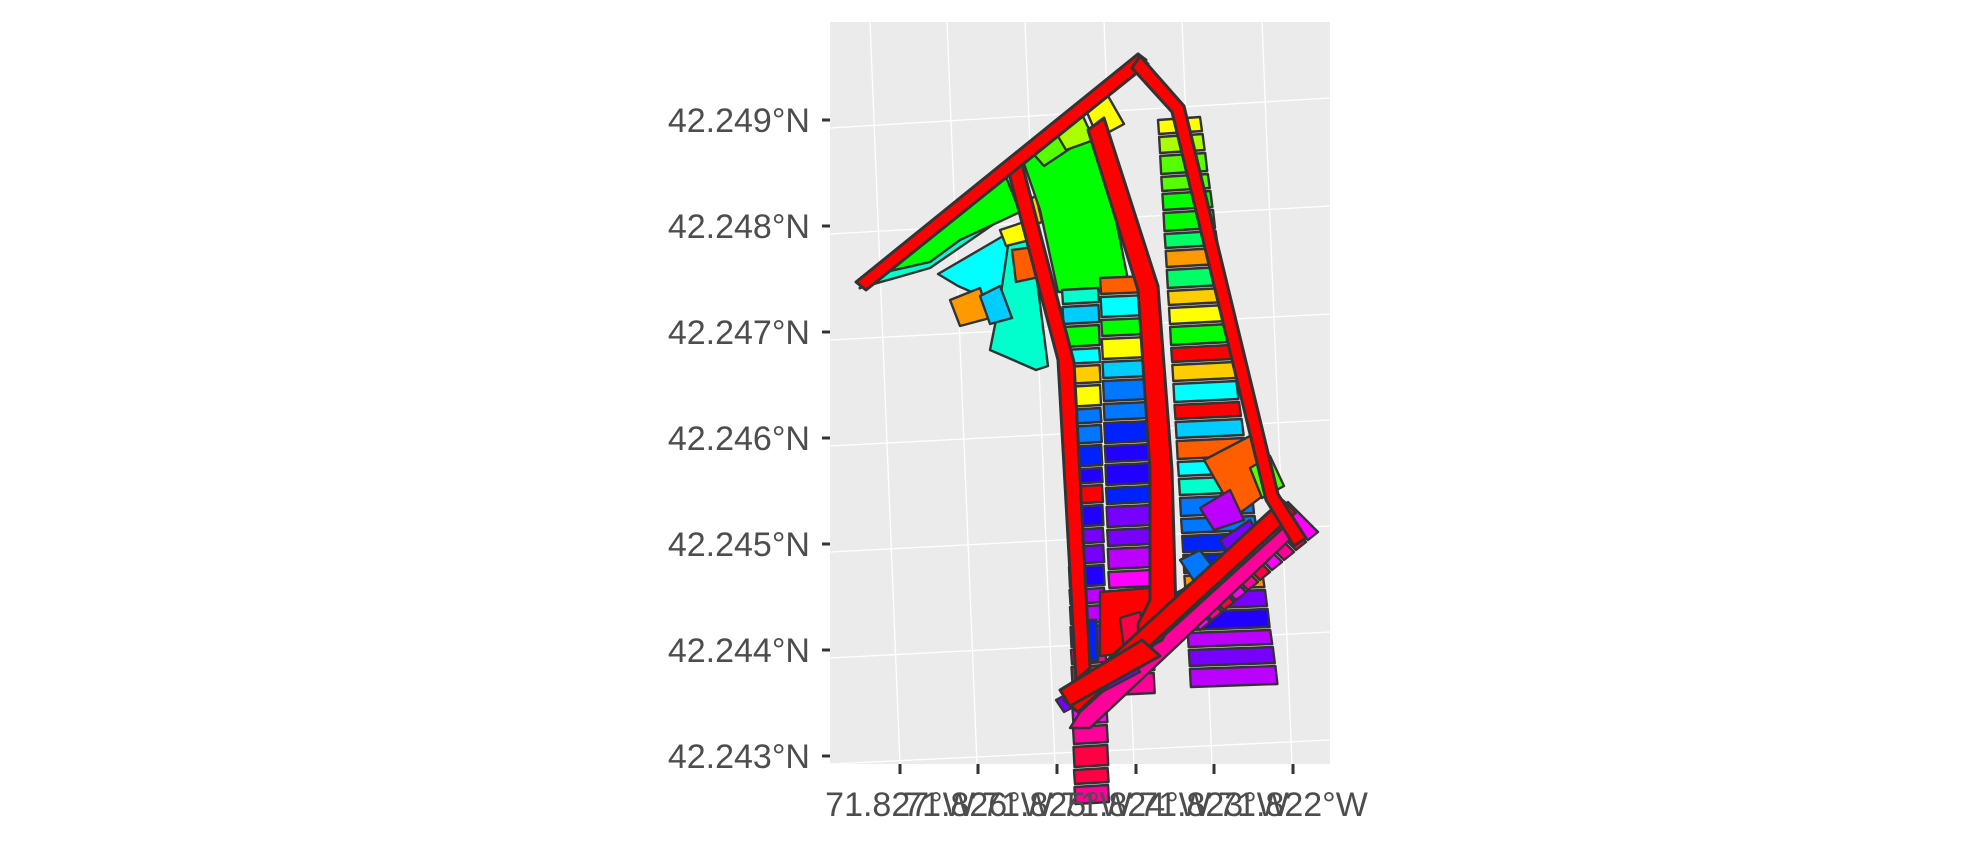 This screenshot has width=1981, height=846. What do you see at coordinates (1293, 805) in the screenshot?
I see `x-tick-label: 71.822°W` at bounding box center [1293, 805].